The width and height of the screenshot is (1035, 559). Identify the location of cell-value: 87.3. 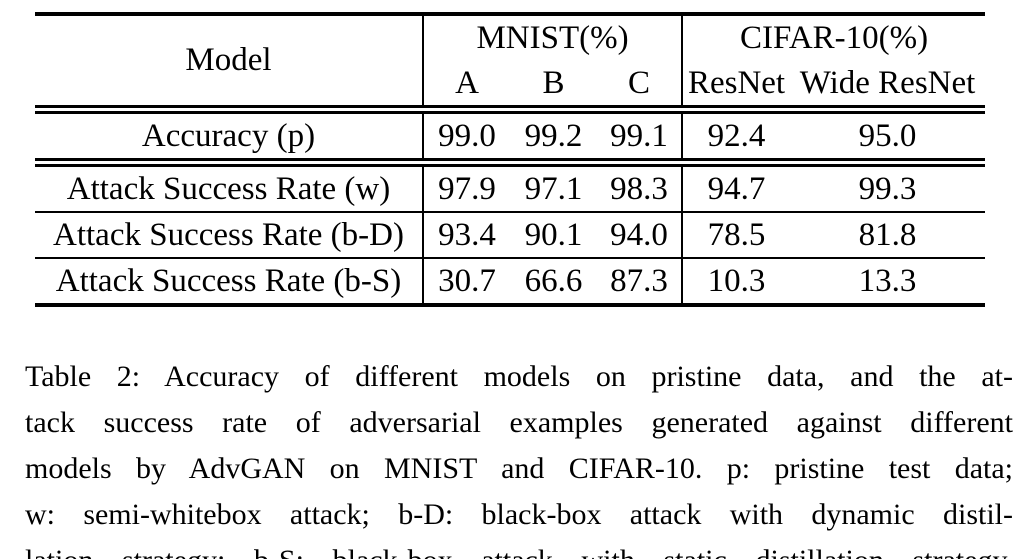
(639, 280).